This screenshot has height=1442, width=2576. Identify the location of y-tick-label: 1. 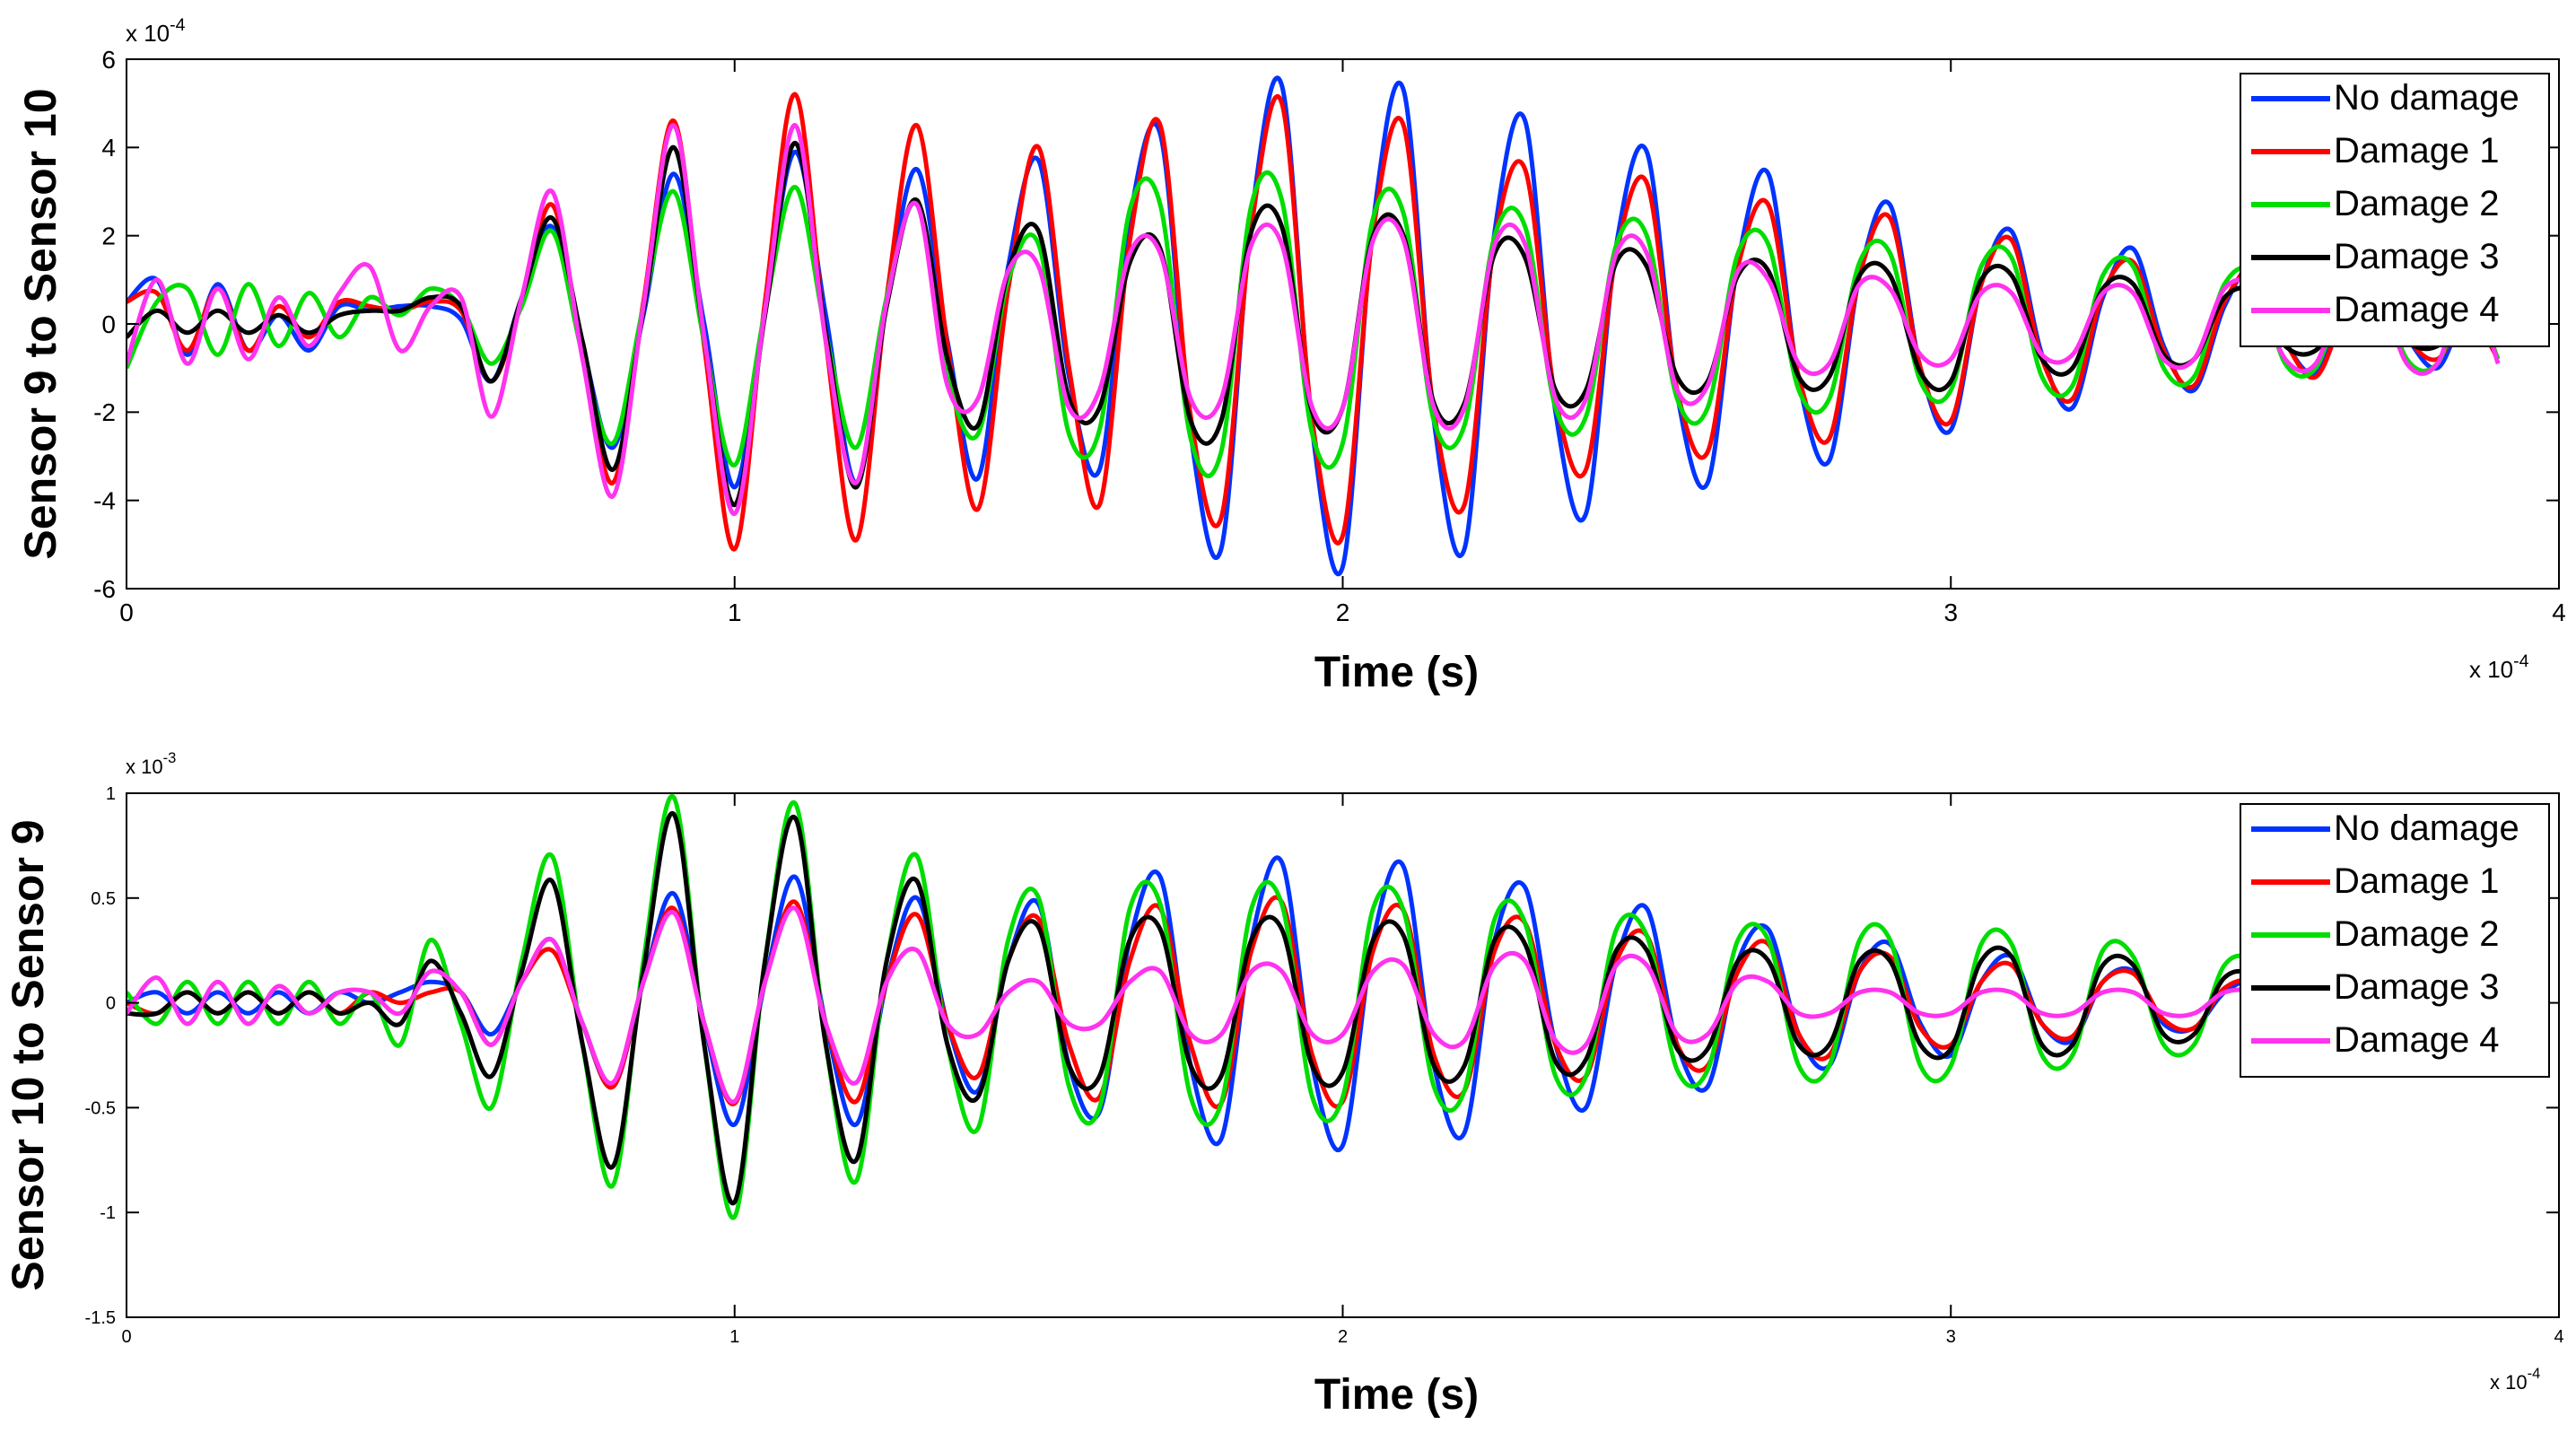
(111, 794).